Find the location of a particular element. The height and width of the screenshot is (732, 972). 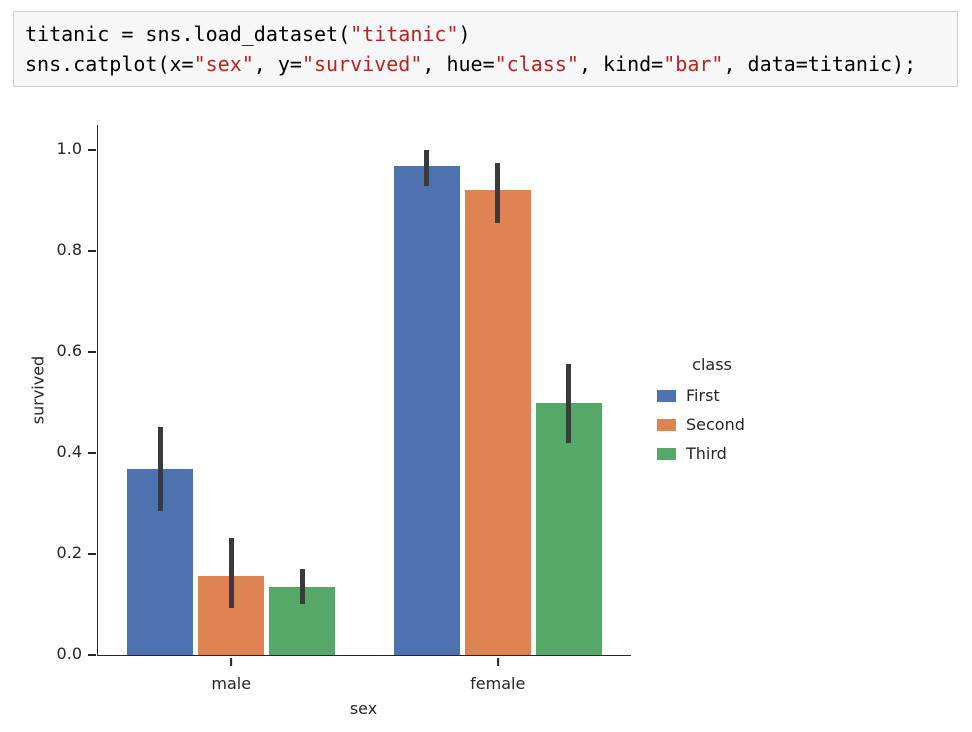

error-bar-third-male is located at coordinates (302, 587).